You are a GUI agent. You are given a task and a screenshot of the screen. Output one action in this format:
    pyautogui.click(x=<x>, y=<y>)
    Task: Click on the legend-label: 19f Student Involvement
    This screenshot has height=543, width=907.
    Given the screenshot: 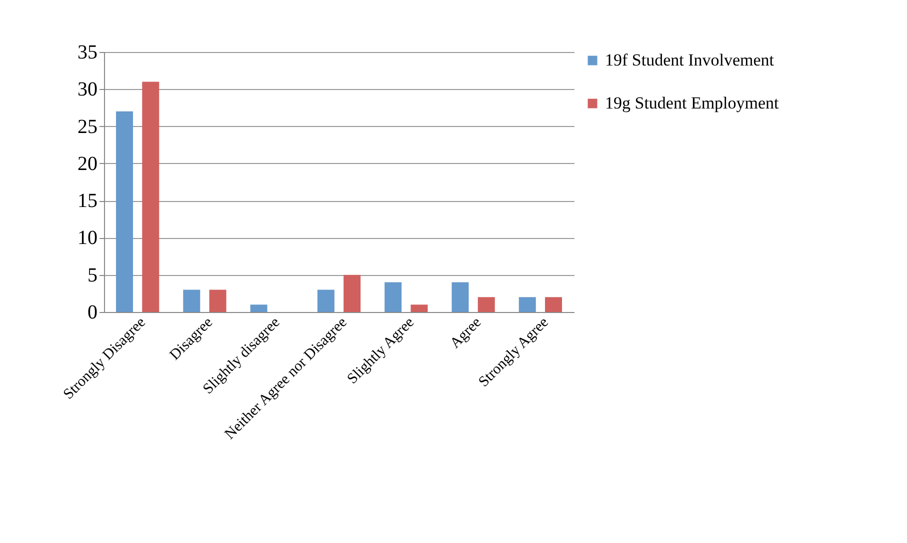 What is the action you would take?
    pyautogui.click(x=689, y=60)
    